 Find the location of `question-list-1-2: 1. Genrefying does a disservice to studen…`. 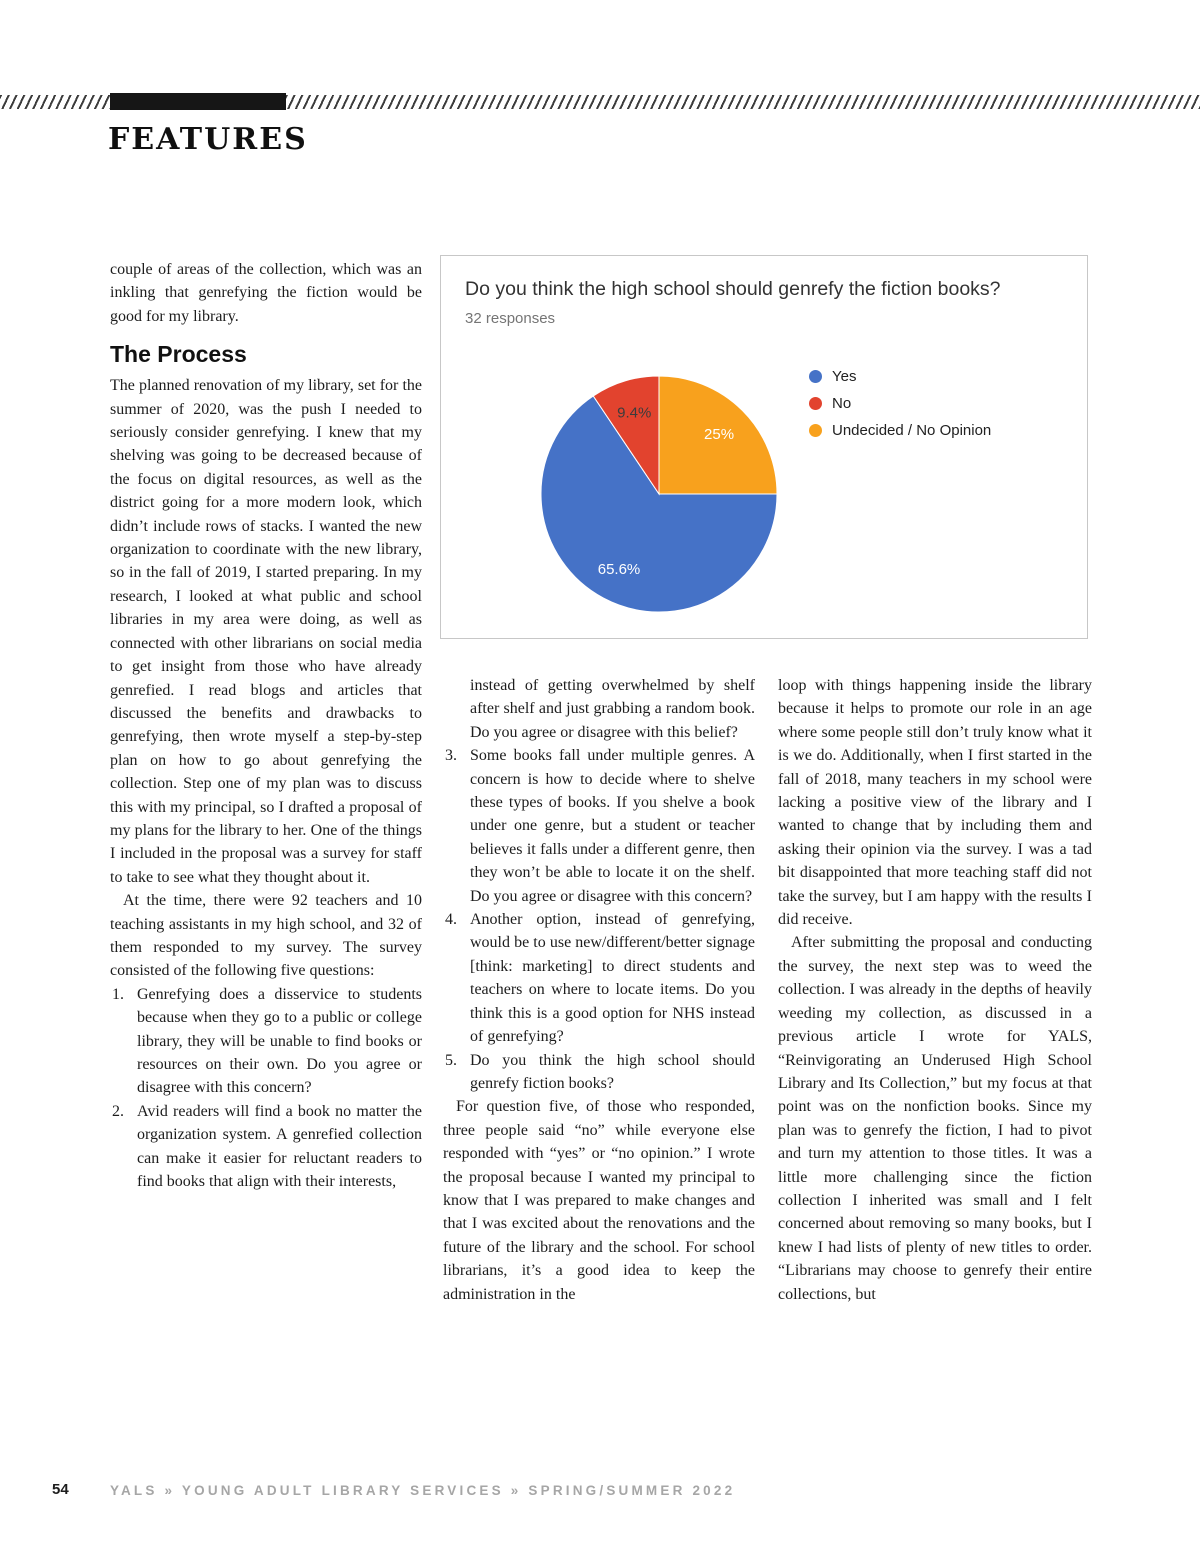

question-list-1-2: 1. Genrefying does a disservice to studen… is located at coordinates (266, 1088).